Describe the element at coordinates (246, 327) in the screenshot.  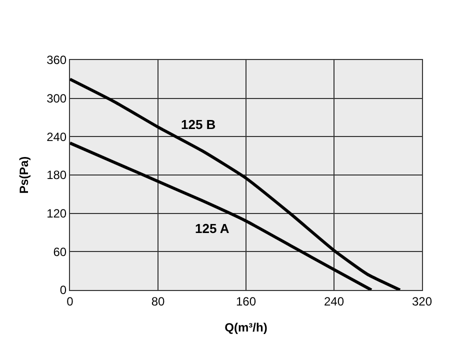
I see `x-axis-title: Q(m³/h)` at that location.